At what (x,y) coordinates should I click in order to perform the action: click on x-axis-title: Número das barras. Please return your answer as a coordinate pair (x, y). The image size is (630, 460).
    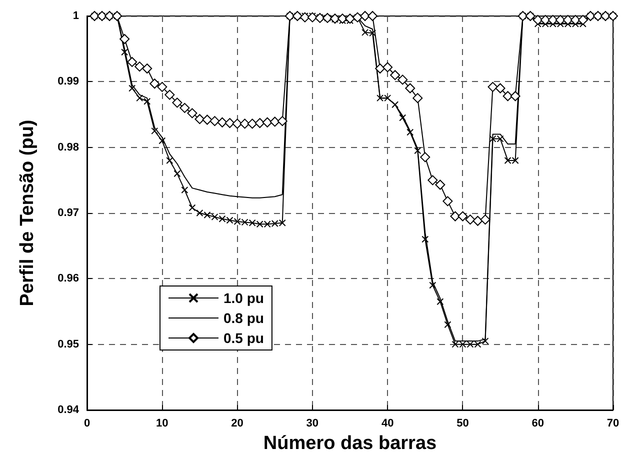
    Looking at the image, I should click on (350, 443).